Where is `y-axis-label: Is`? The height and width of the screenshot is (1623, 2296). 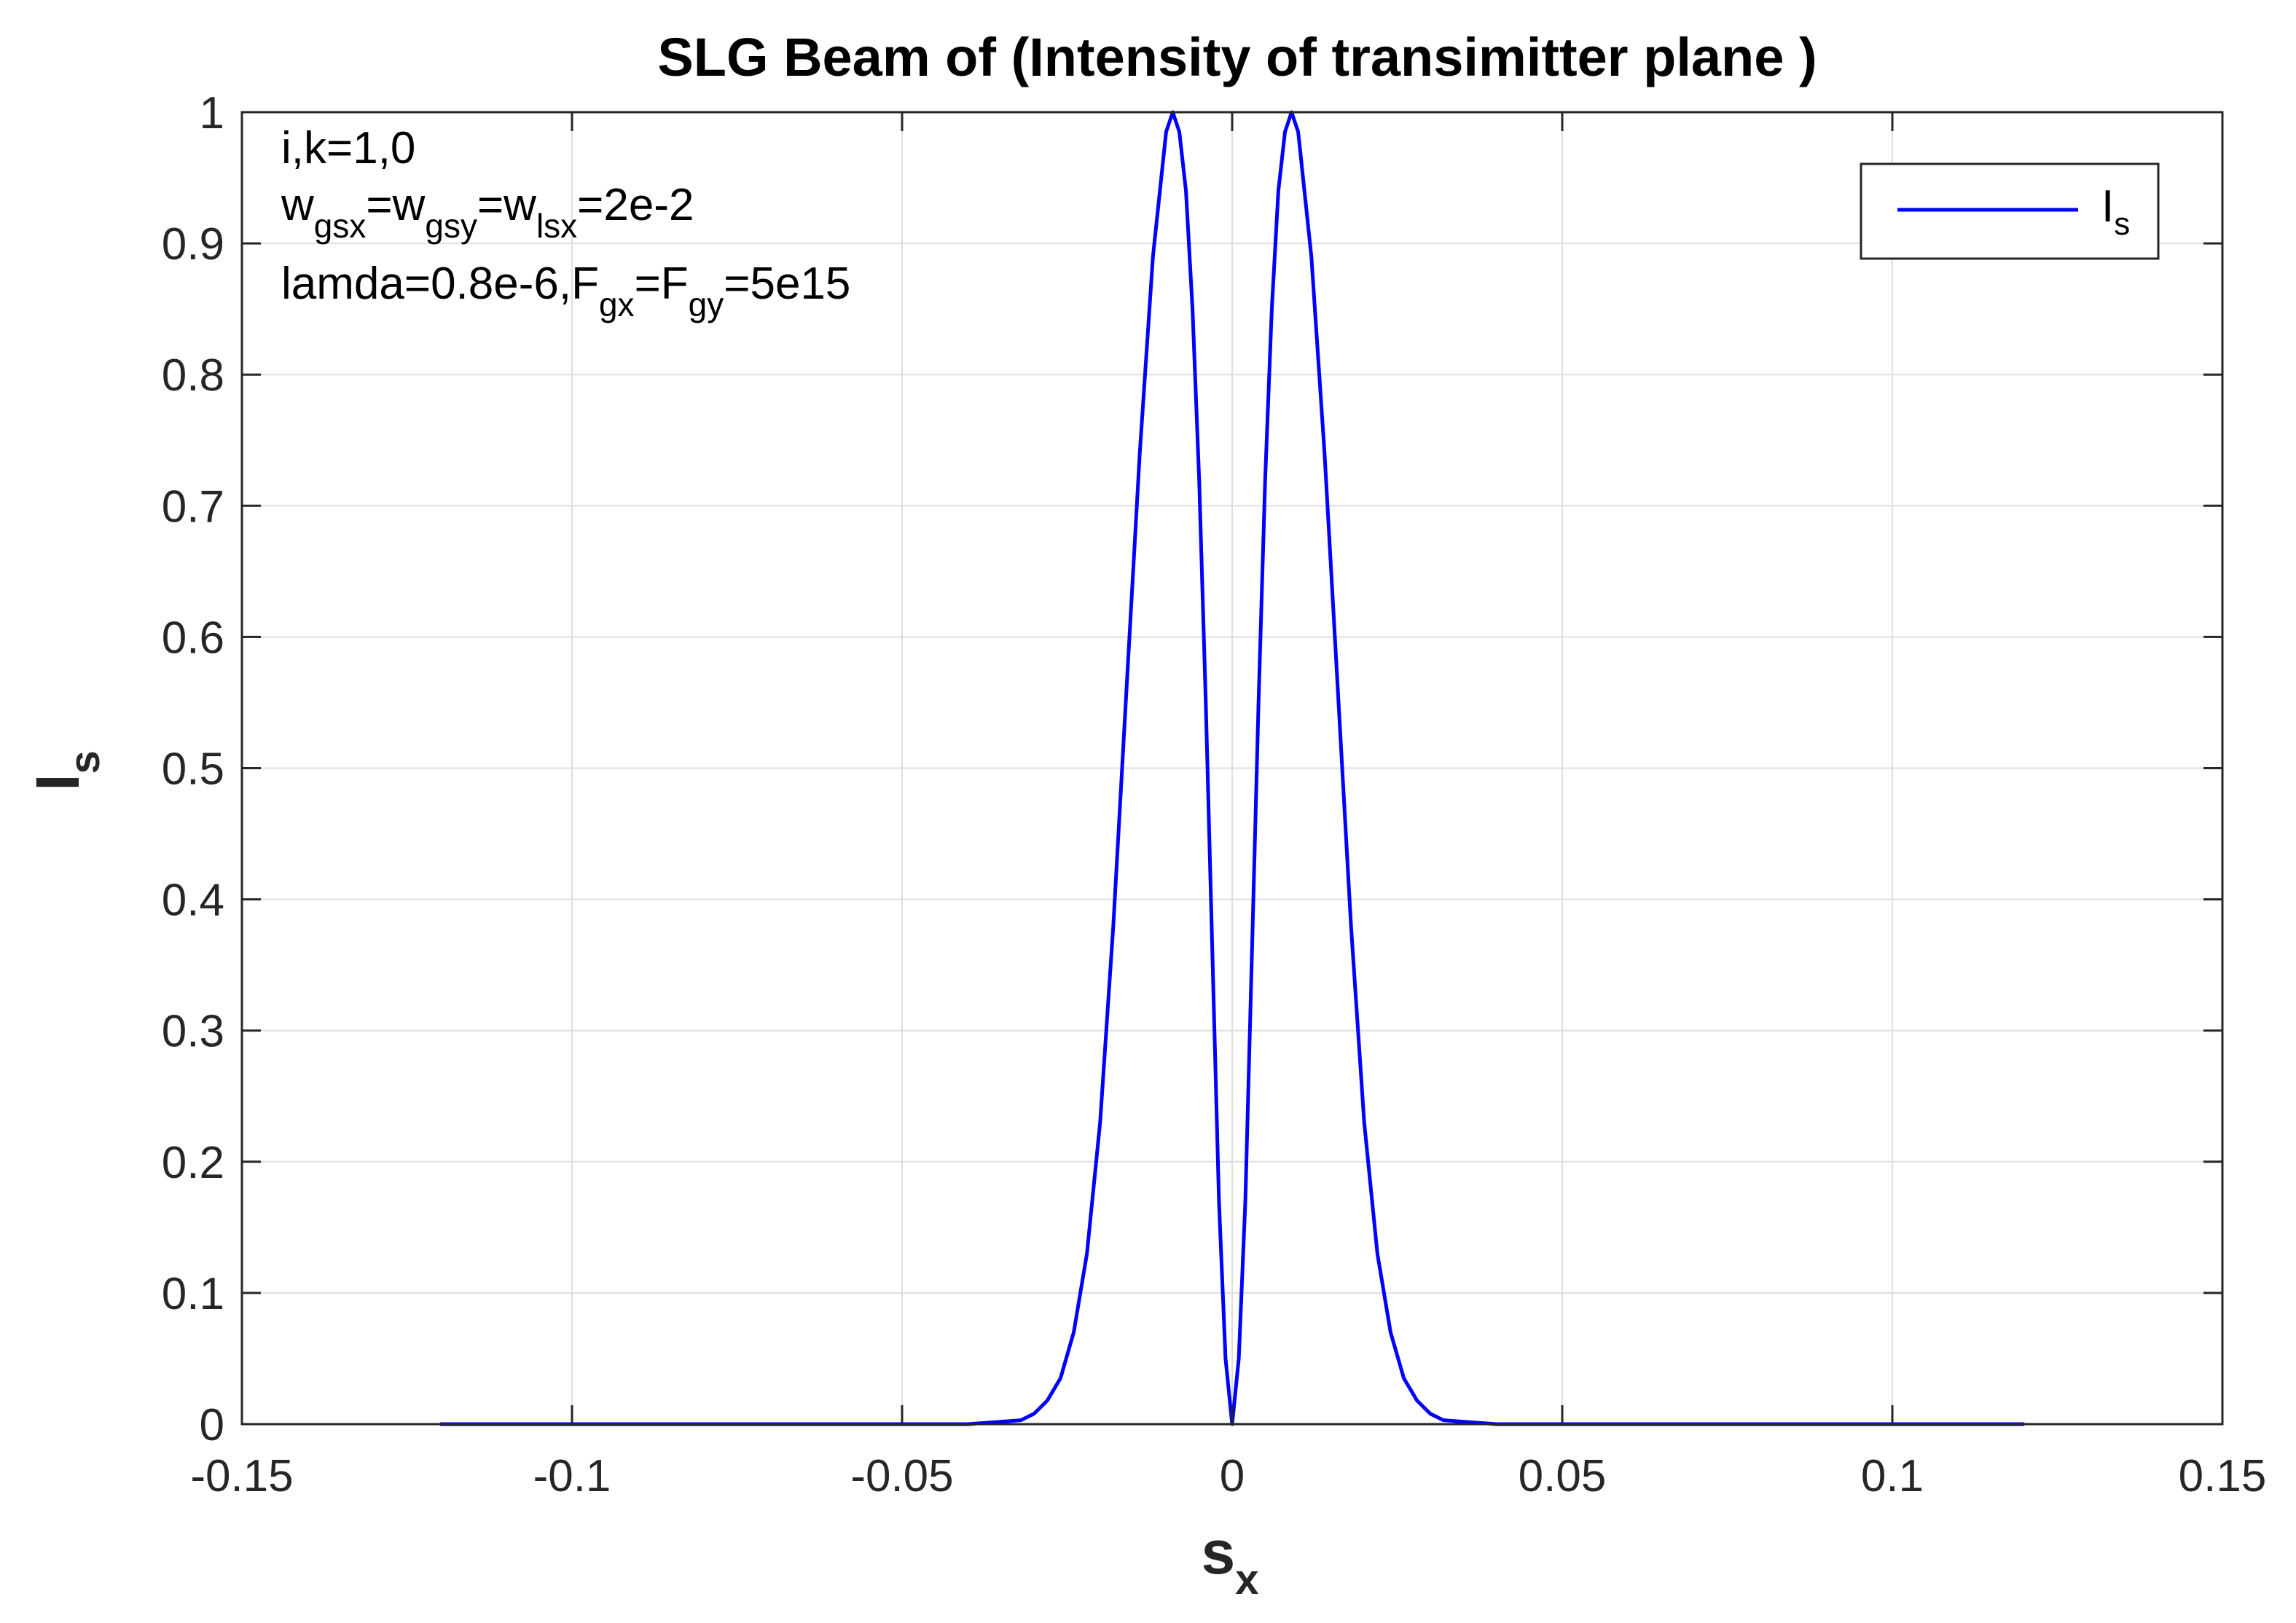
y-axis-label: Is is located at coordinates (66, 770).